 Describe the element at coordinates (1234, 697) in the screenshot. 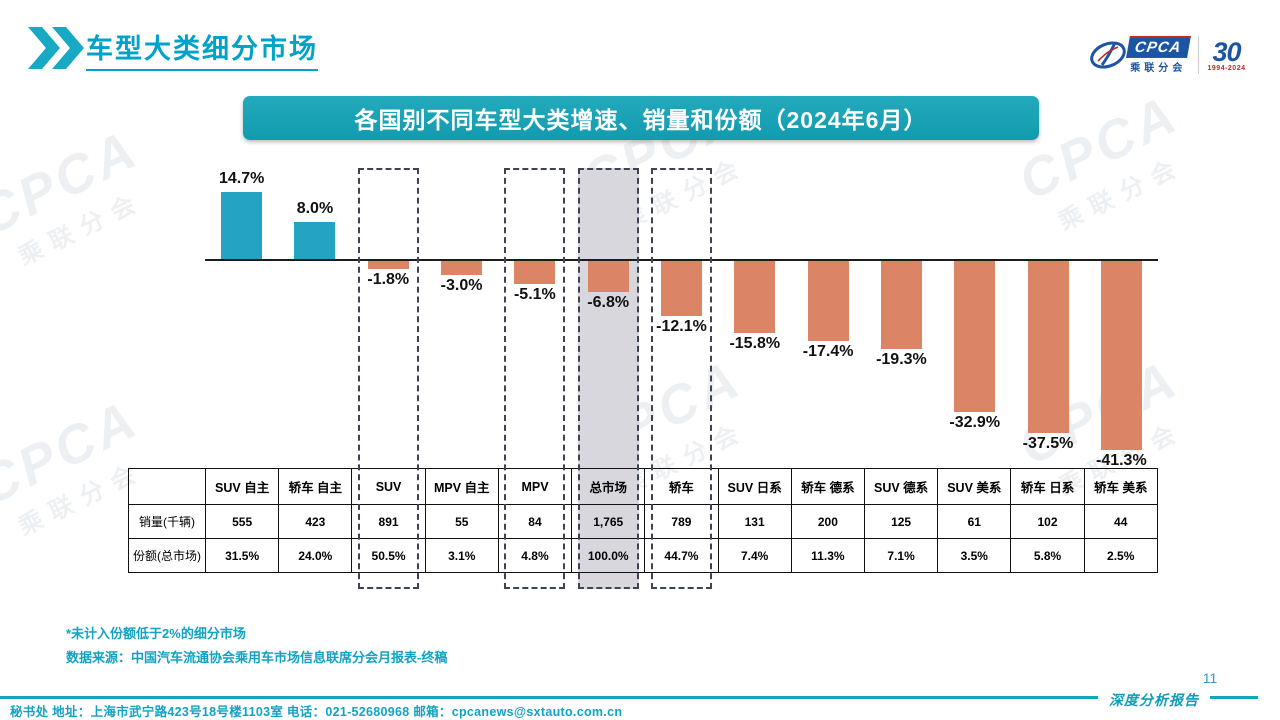

I see `footer-divider-right` at that location.